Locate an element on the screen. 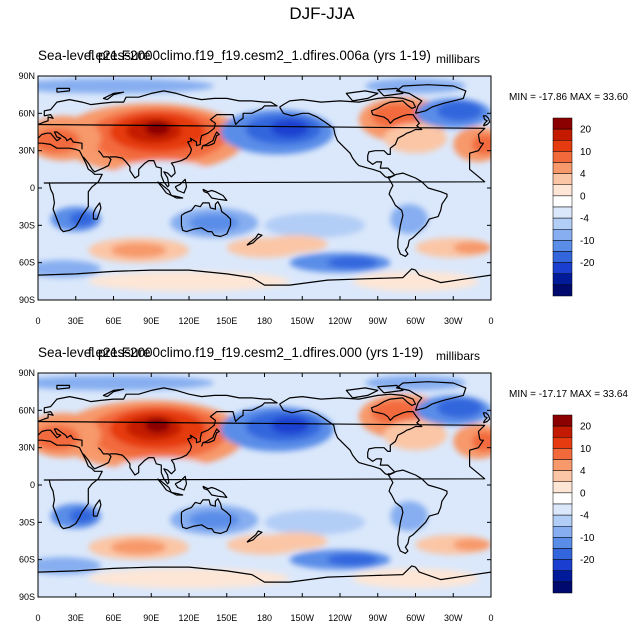 Image resolution: width=644 pixels, height=627 pixels. colorbar-tick-label: 20 is located at coordinates (586, 427).